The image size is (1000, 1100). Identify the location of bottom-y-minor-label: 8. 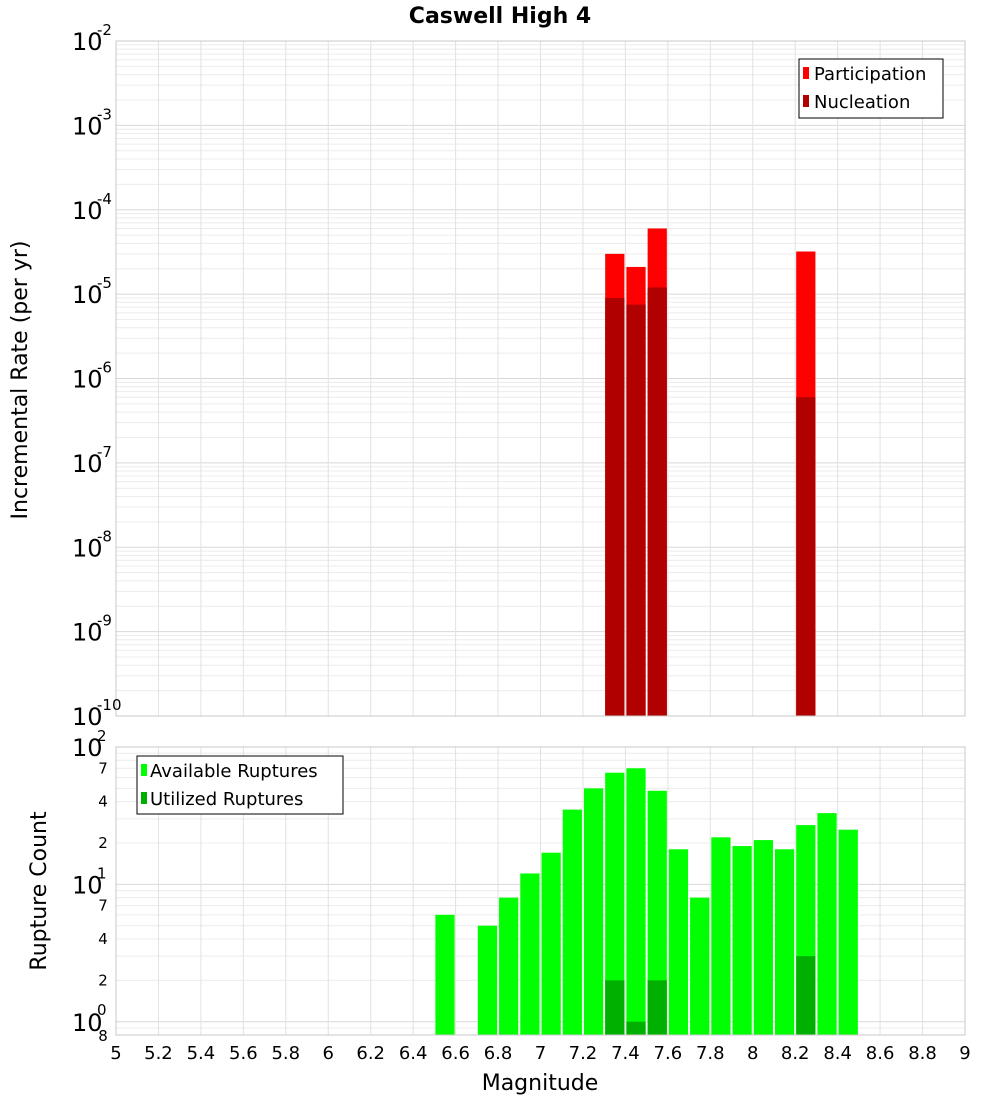
(103, 1036).